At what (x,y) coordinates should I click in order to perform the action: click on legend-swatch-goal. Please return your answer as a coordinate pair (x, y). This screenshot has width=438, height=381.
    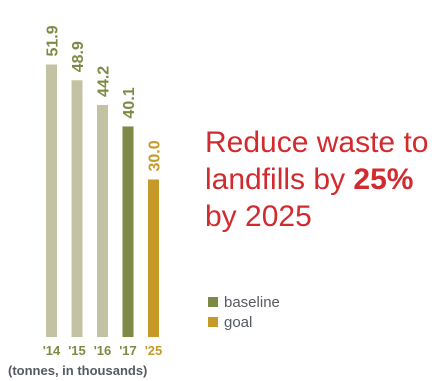
    Looking at the image, I should click on (213, 322).